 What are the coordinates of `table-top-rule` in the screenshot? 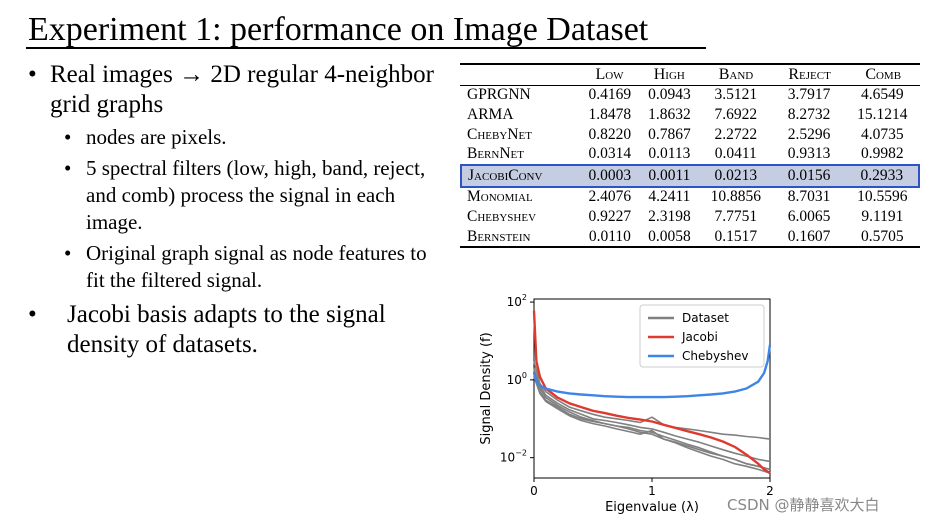 It's located at (690, 64).